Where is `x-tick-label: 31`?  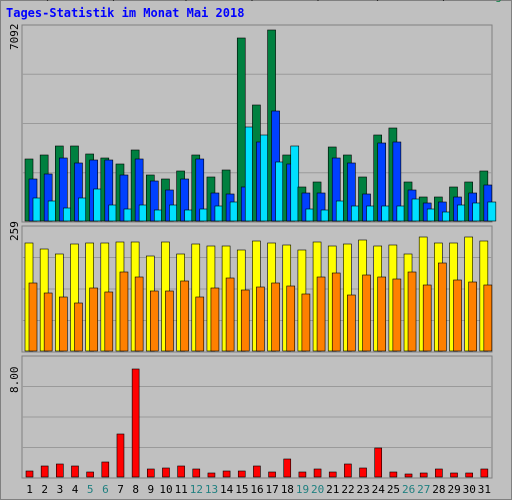
x-tick-label: 31 is located at coordinates (484, 489).